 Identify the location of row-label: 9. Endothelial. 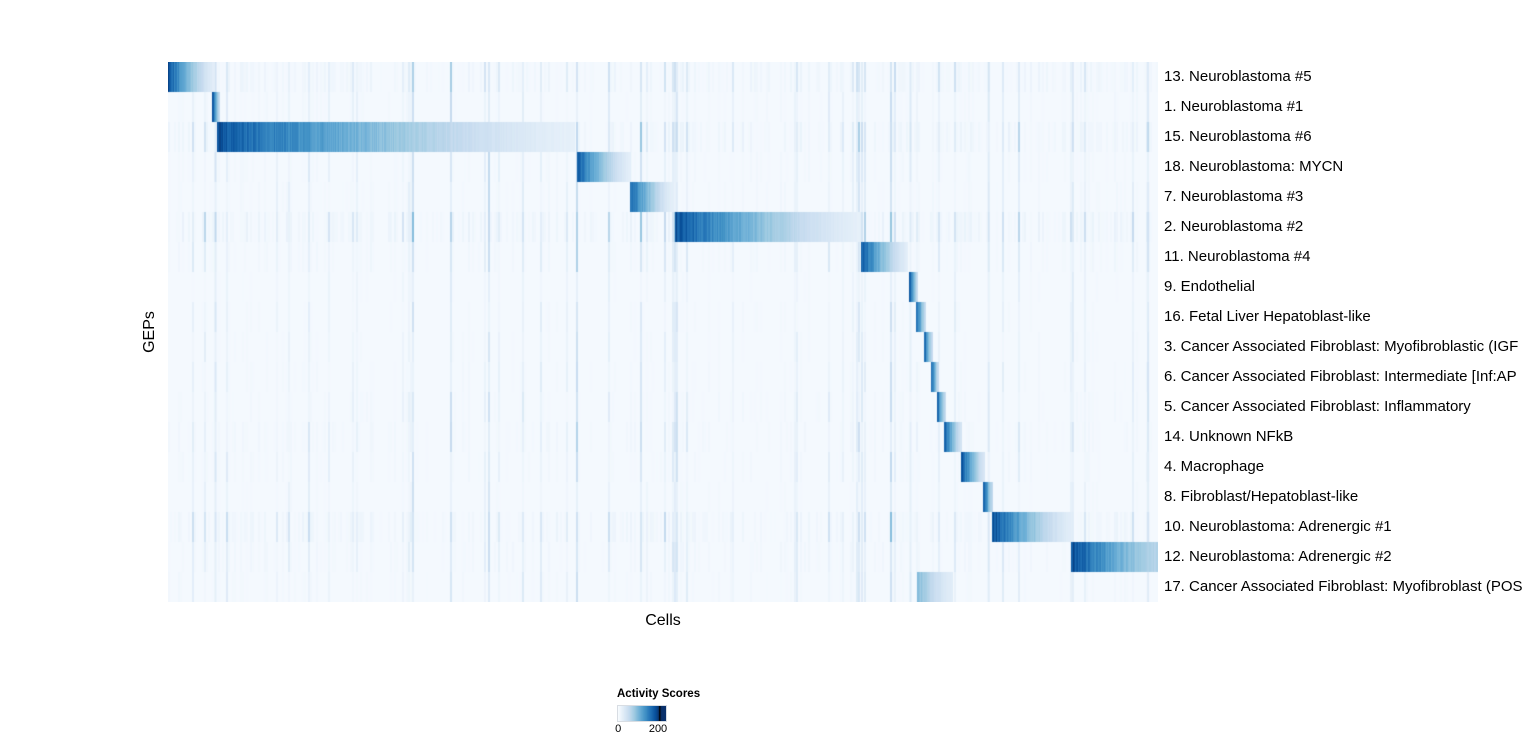
(1209, 286).